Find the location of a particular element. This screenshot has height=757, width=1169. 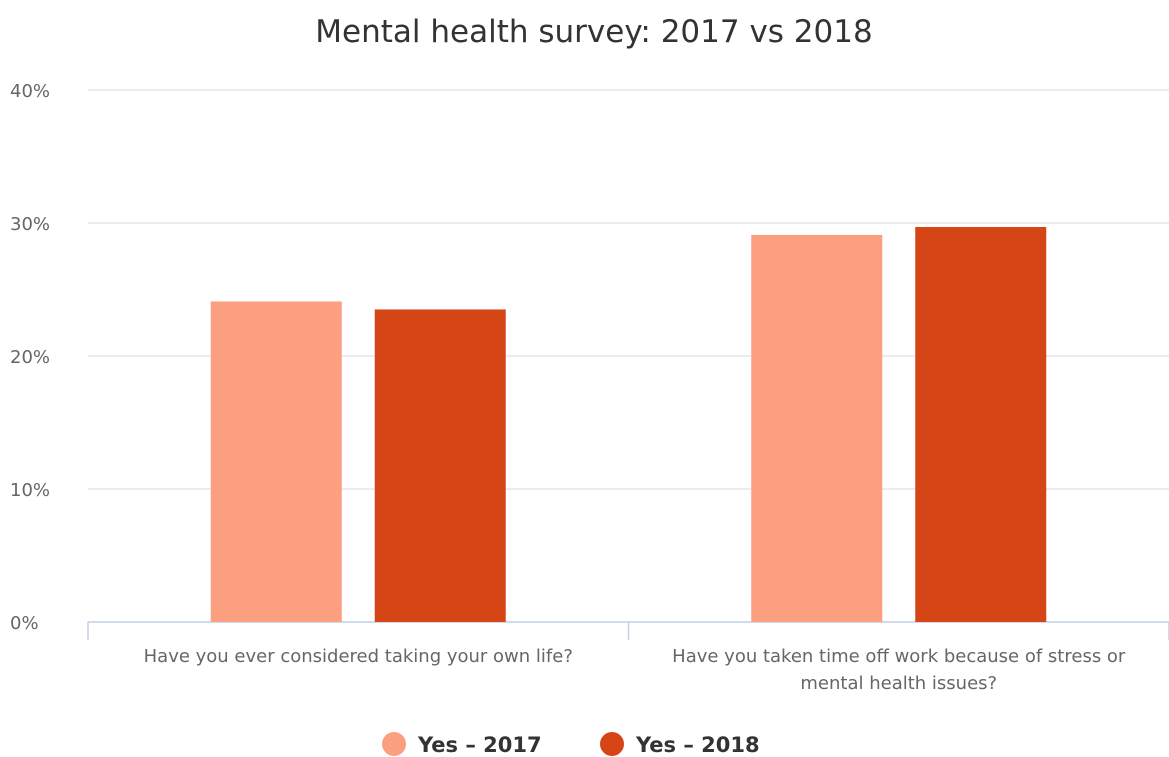

chart-title: Mental health survey: 2017 vs 2018 is located at coordinates (593, 32).